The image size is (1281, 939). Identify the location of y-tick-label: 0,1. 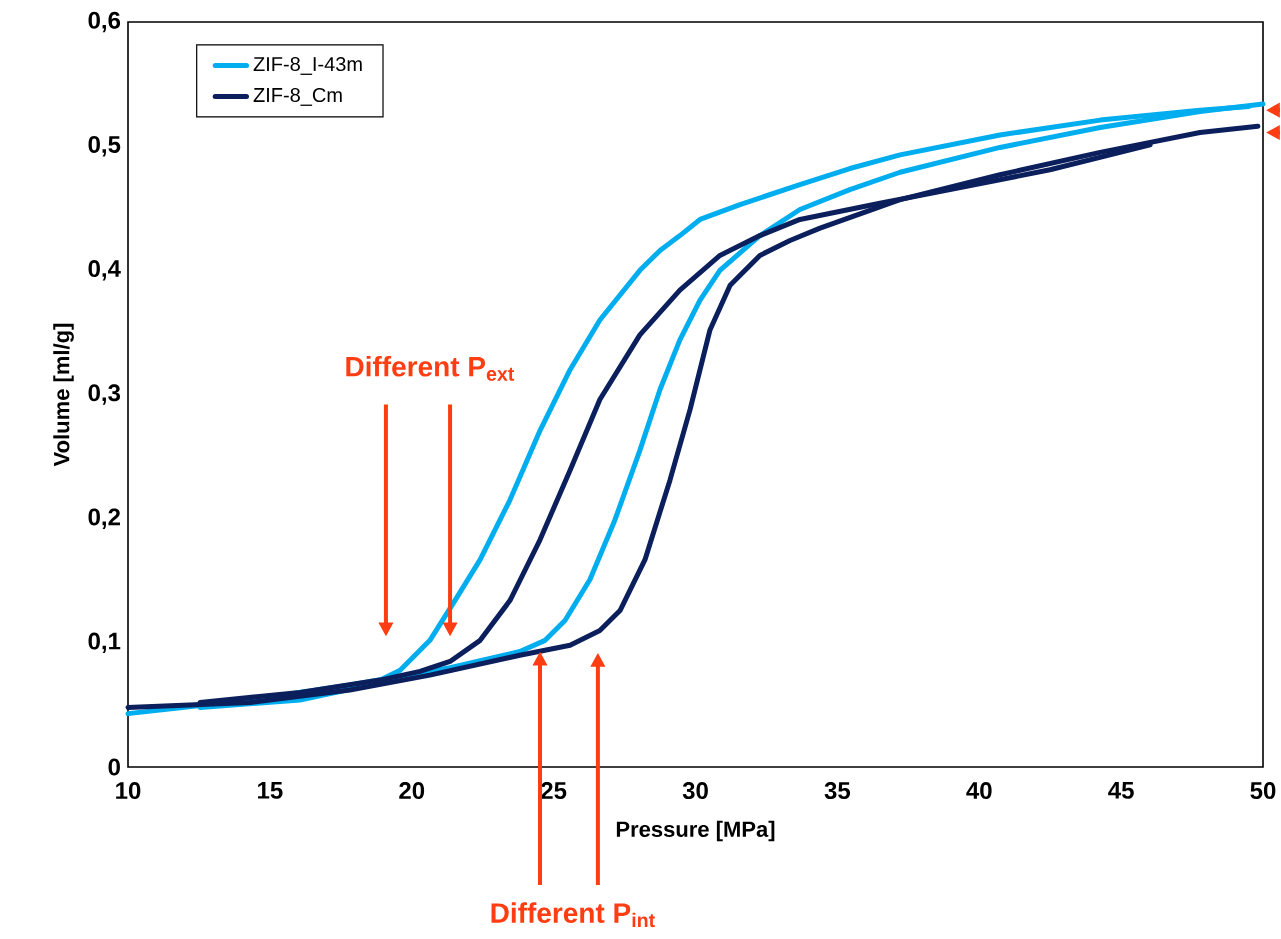
(104, 643).